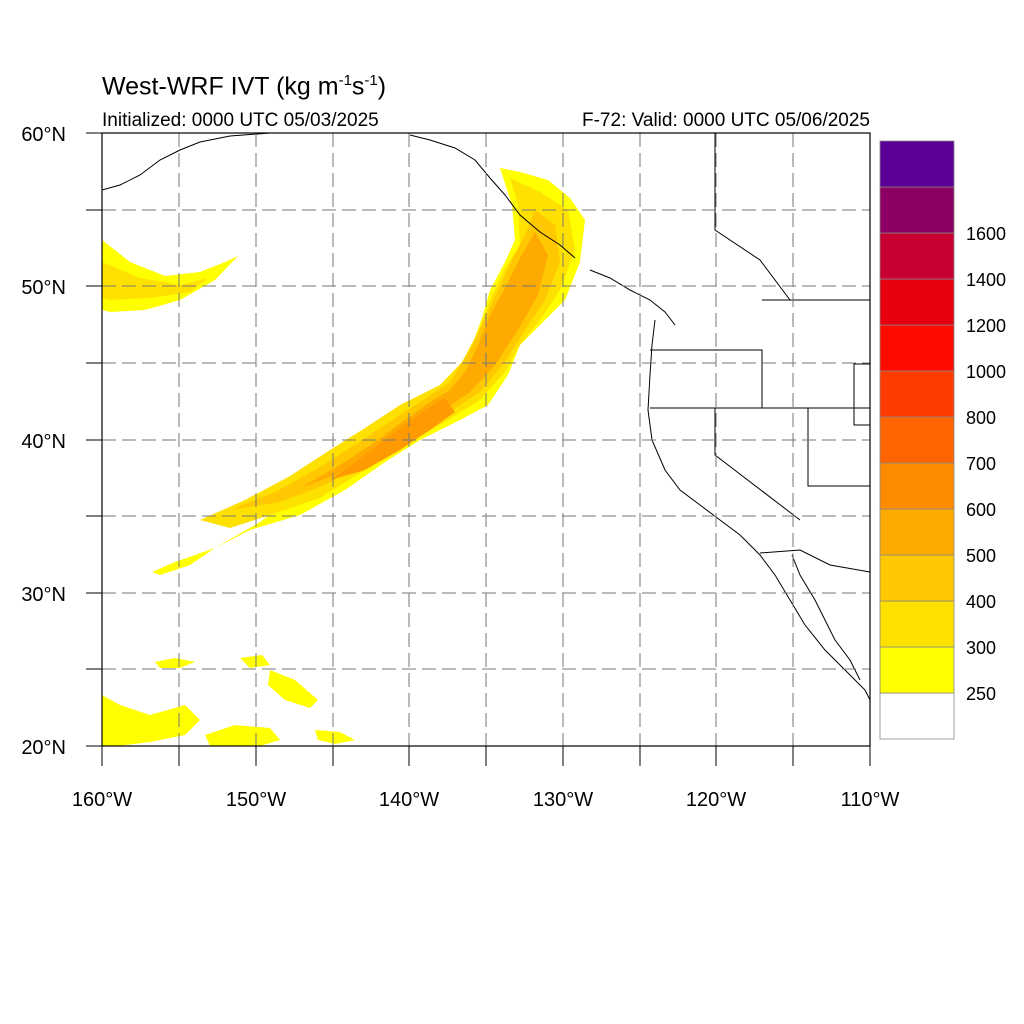 The image size is (1024, 1024). What do you see at coordinates (240, 120) in the screenshot?
I see `initialized-label: Initialized: 0000 UTC 05/03/2025` at bounding box center [240, 120].